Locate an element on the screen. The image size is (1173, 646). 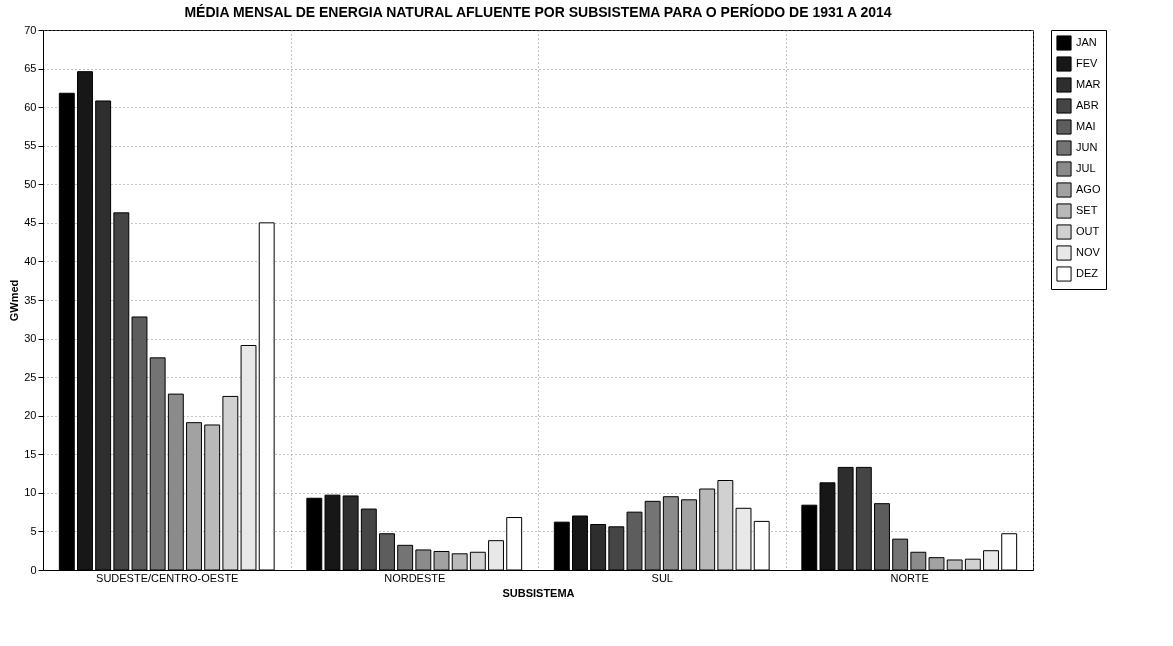
y-tick-label: 60 is located at coordinates (30, 106).